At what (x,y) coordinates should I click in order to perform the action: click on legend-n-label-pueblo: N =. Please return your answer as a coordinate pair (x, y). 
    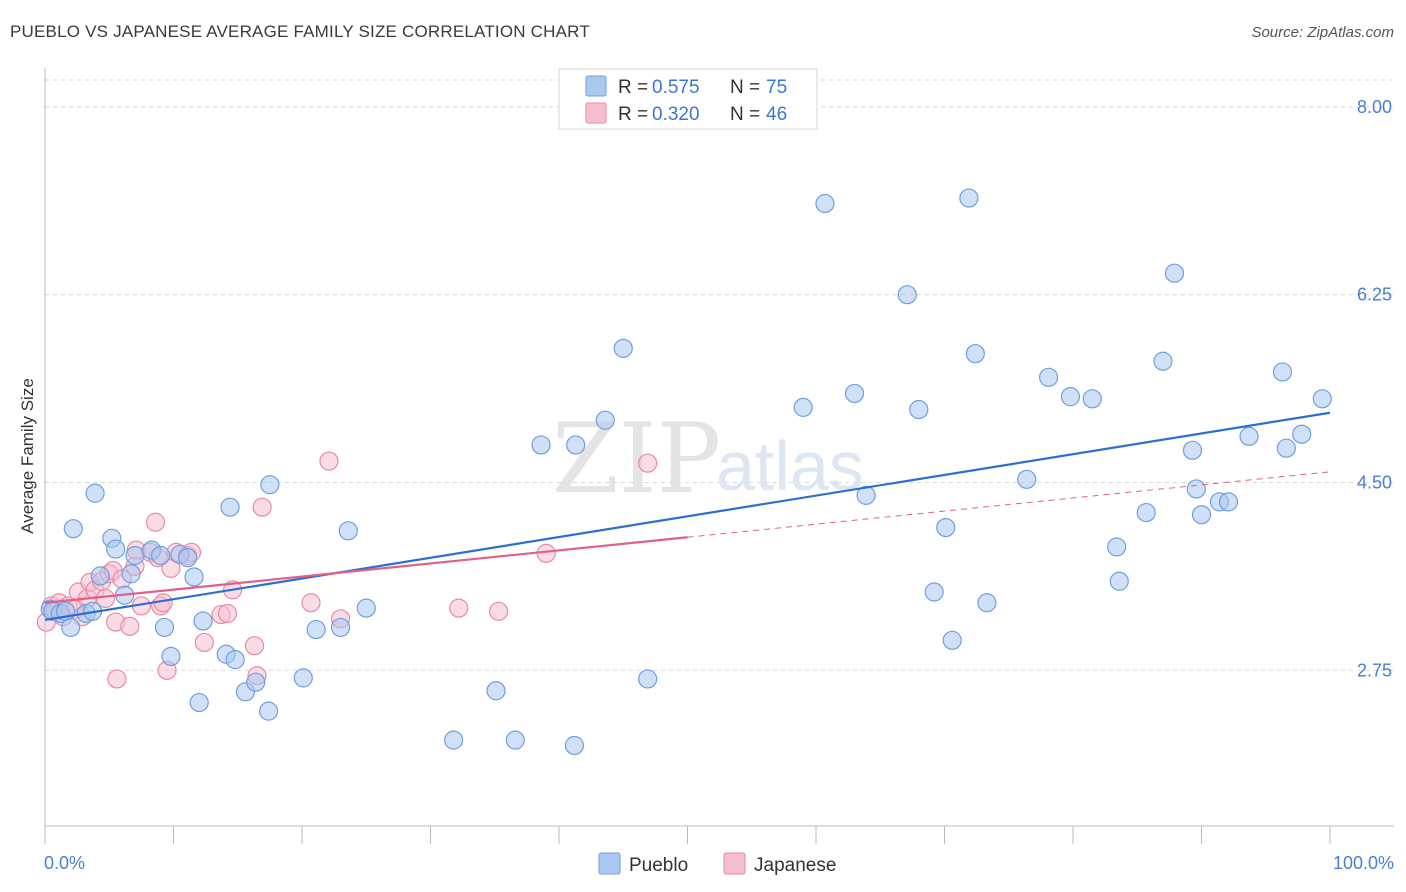
    Looking at the image, I should click on (745, 87).